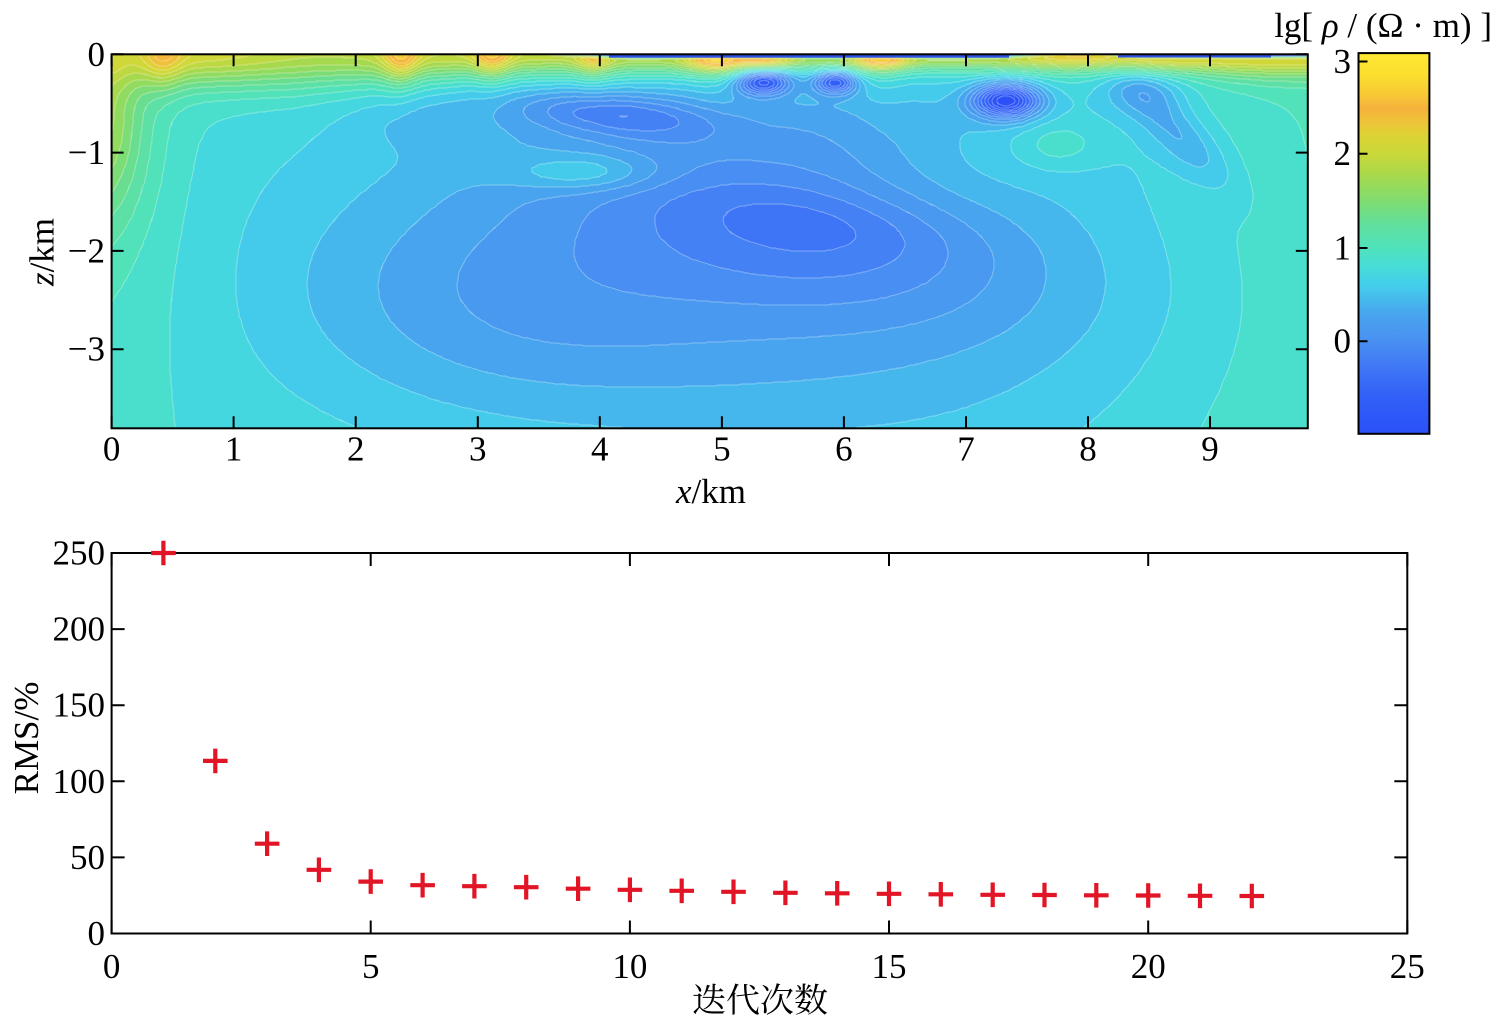  Describe the element at coordinates (1148, 966) in the screenshot. I see `svg-text: 20` at that location.